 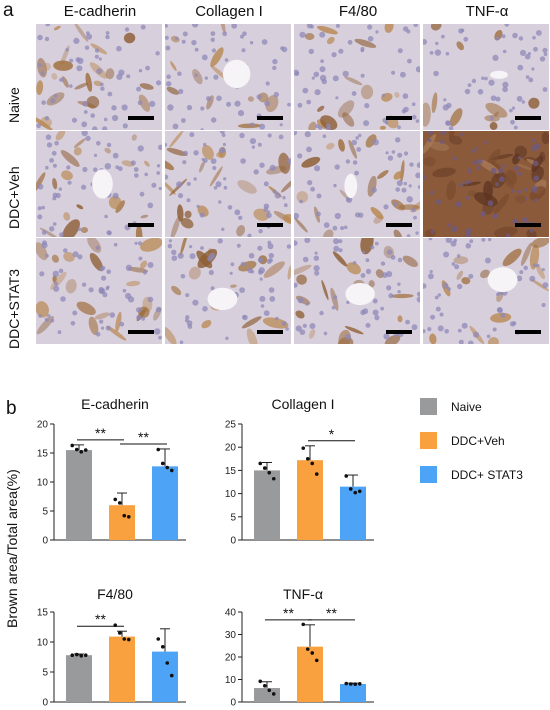 I want to click on legend-label-ddc-veh: DDC+Veh, so click(x=478, y=441).